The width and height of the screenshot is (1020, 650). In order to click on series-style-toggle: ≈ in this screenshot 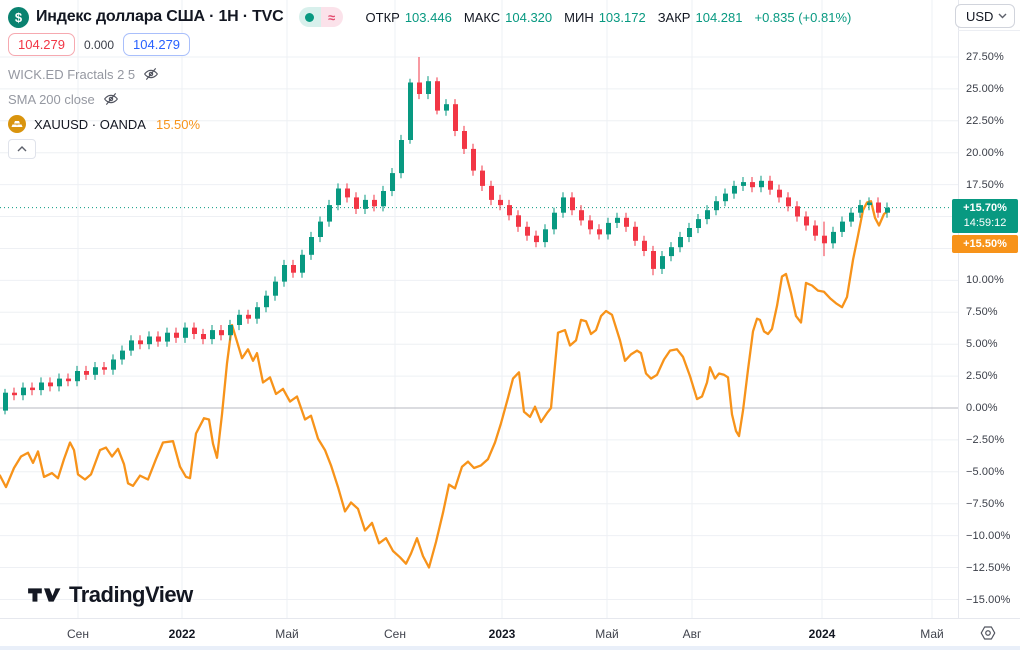, I will do `click(320, 17)`.